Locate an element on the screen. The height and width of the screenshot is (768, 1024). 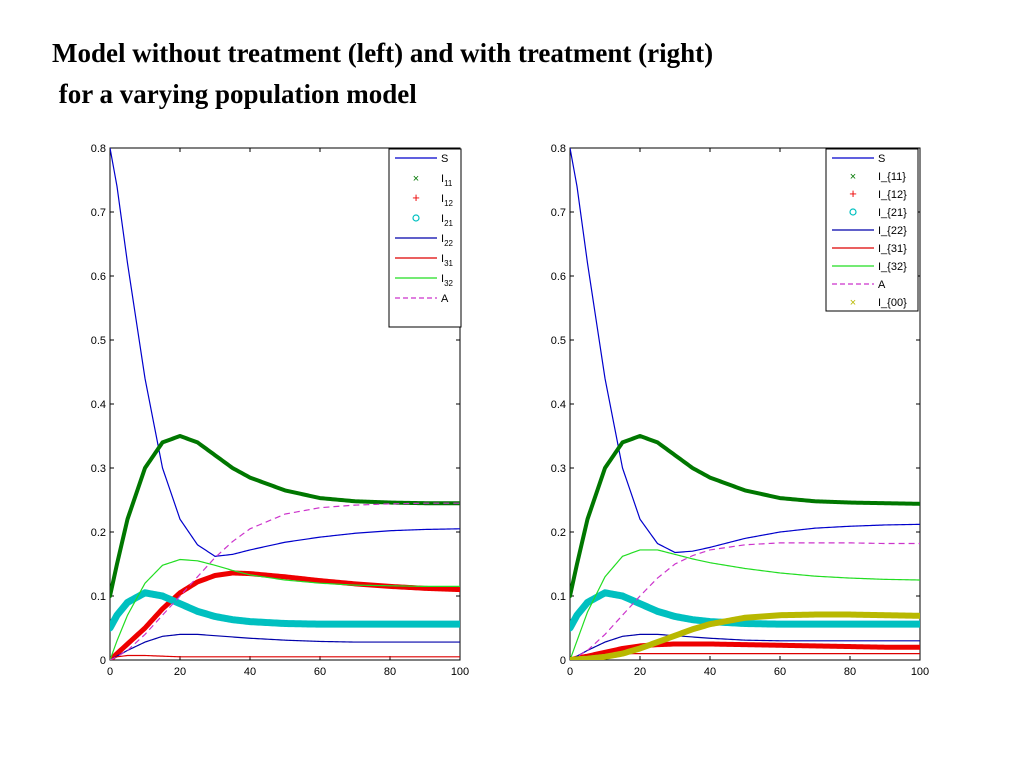
legend-label: I_{11} is located at coordinates (892, 177).